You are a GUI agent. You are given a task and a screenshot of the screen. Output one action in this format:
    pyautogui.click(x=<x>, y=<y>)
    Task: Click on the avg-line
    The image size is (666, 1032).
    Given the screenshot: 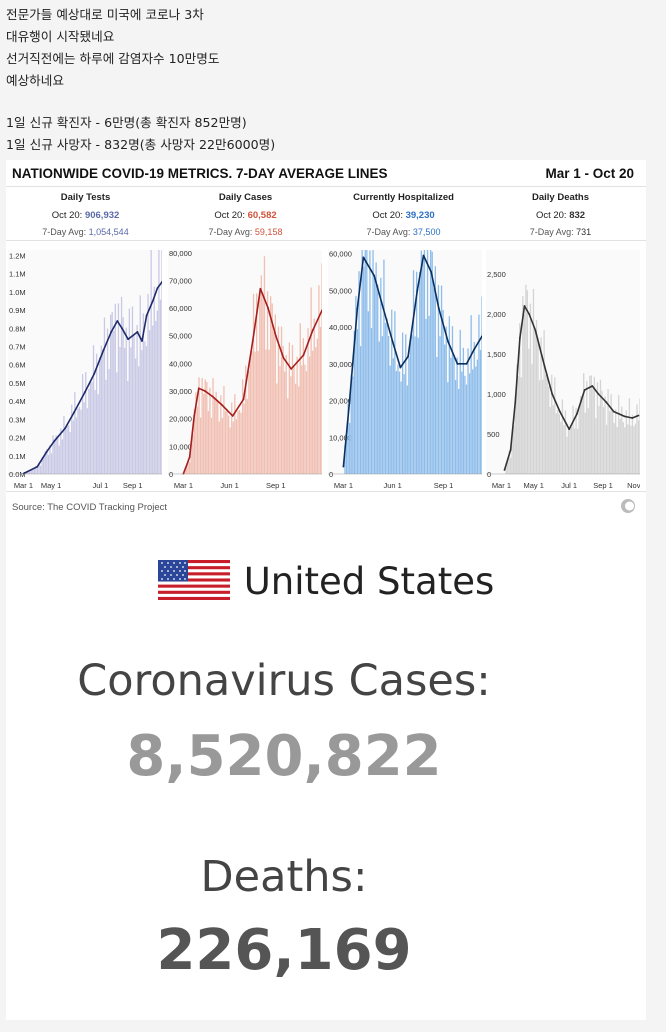 What is the action you would take?
    pyautogui.click(x=571, y=388)
    